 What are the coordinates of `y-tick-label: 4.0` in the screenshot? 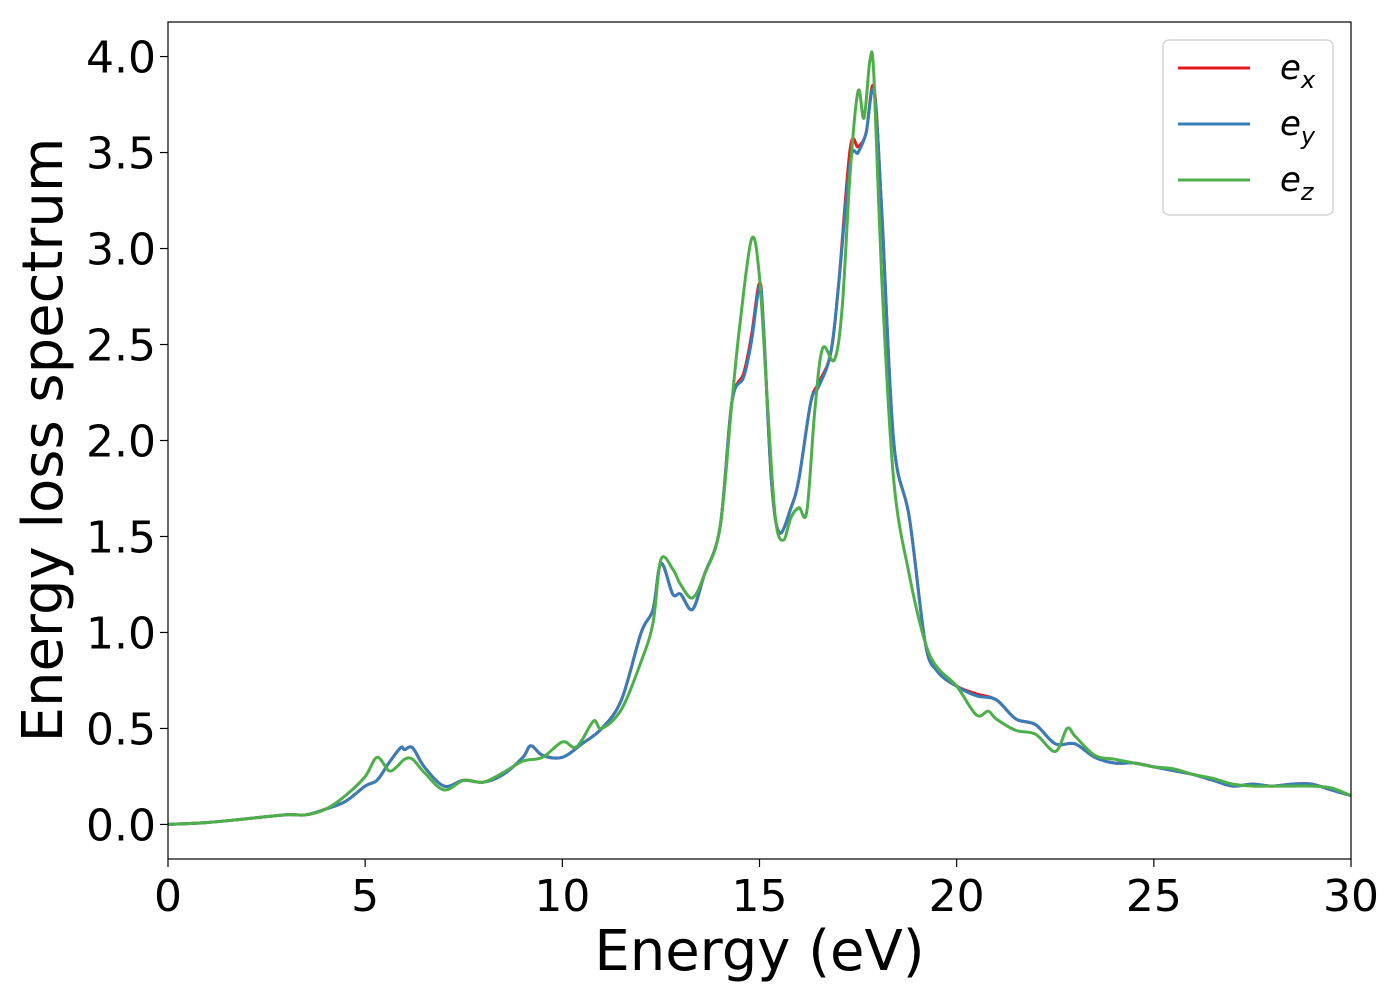 It's located at (121, 58).